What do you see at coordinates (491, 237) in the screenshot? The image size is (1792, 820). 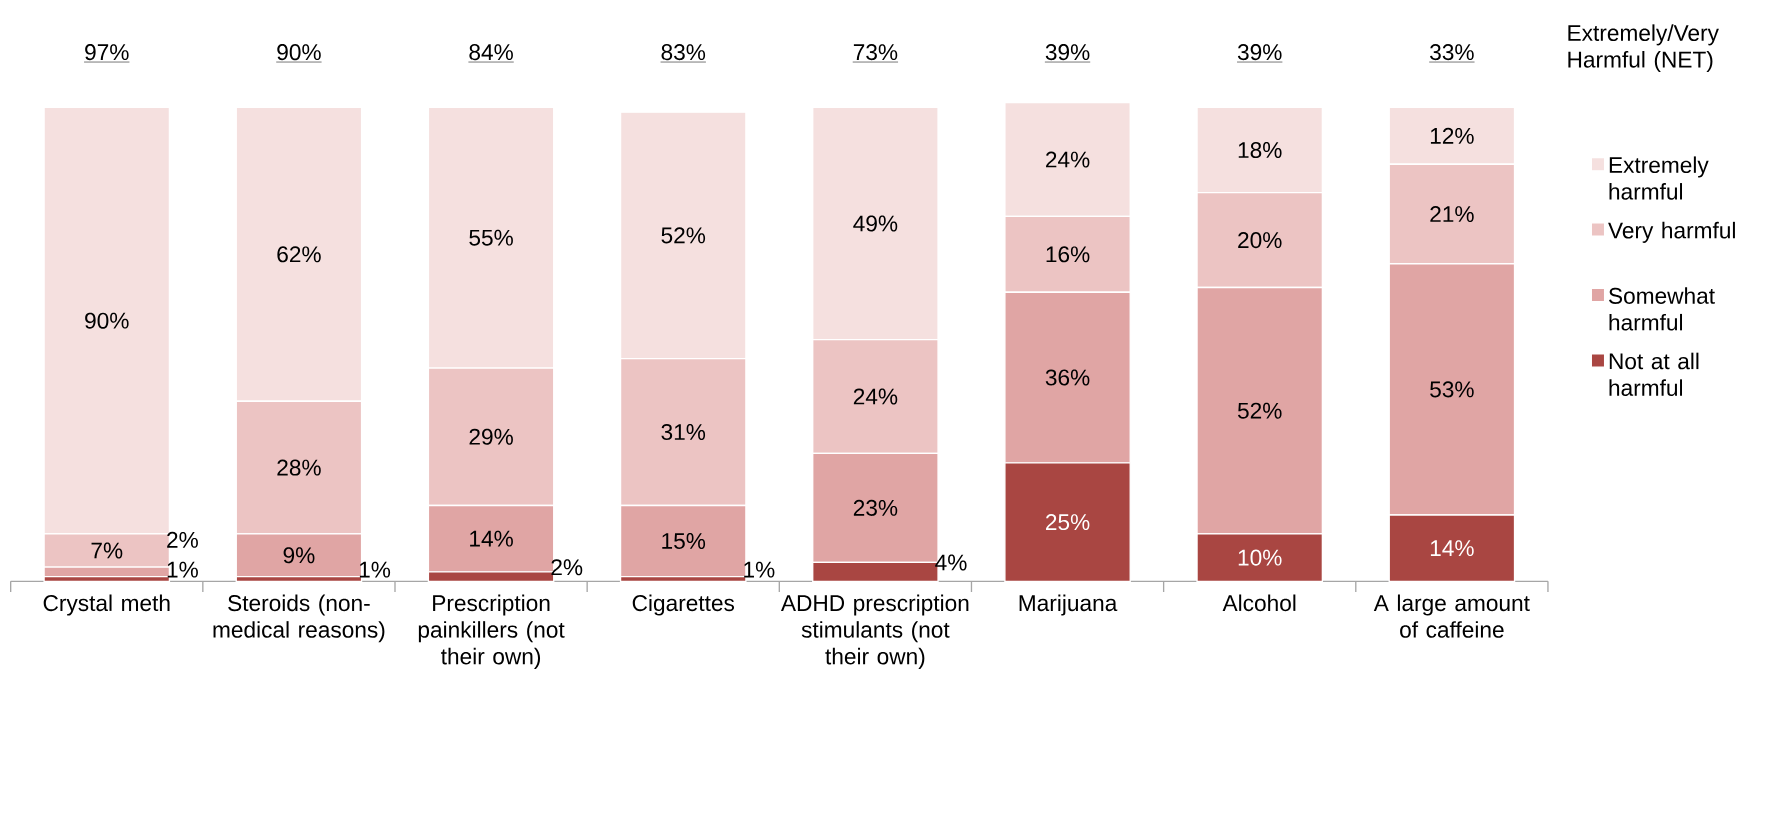 I see `data-label: 55%` at bounding box center [491, 237].